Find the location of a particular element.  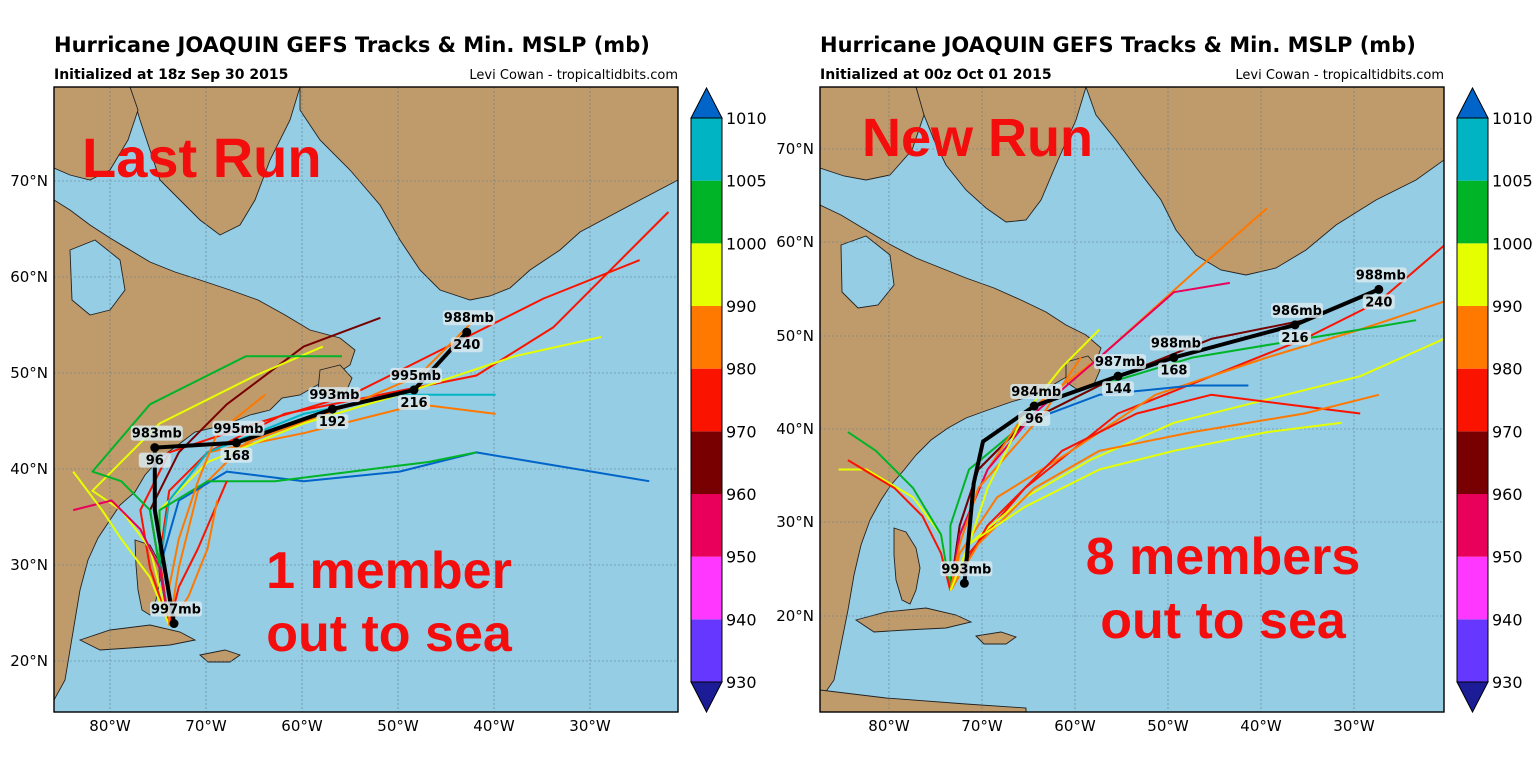

colorbar-right: 930 940 950 960 970 980 990 1000 1005 1010 is located at coordinates (1494, 400).